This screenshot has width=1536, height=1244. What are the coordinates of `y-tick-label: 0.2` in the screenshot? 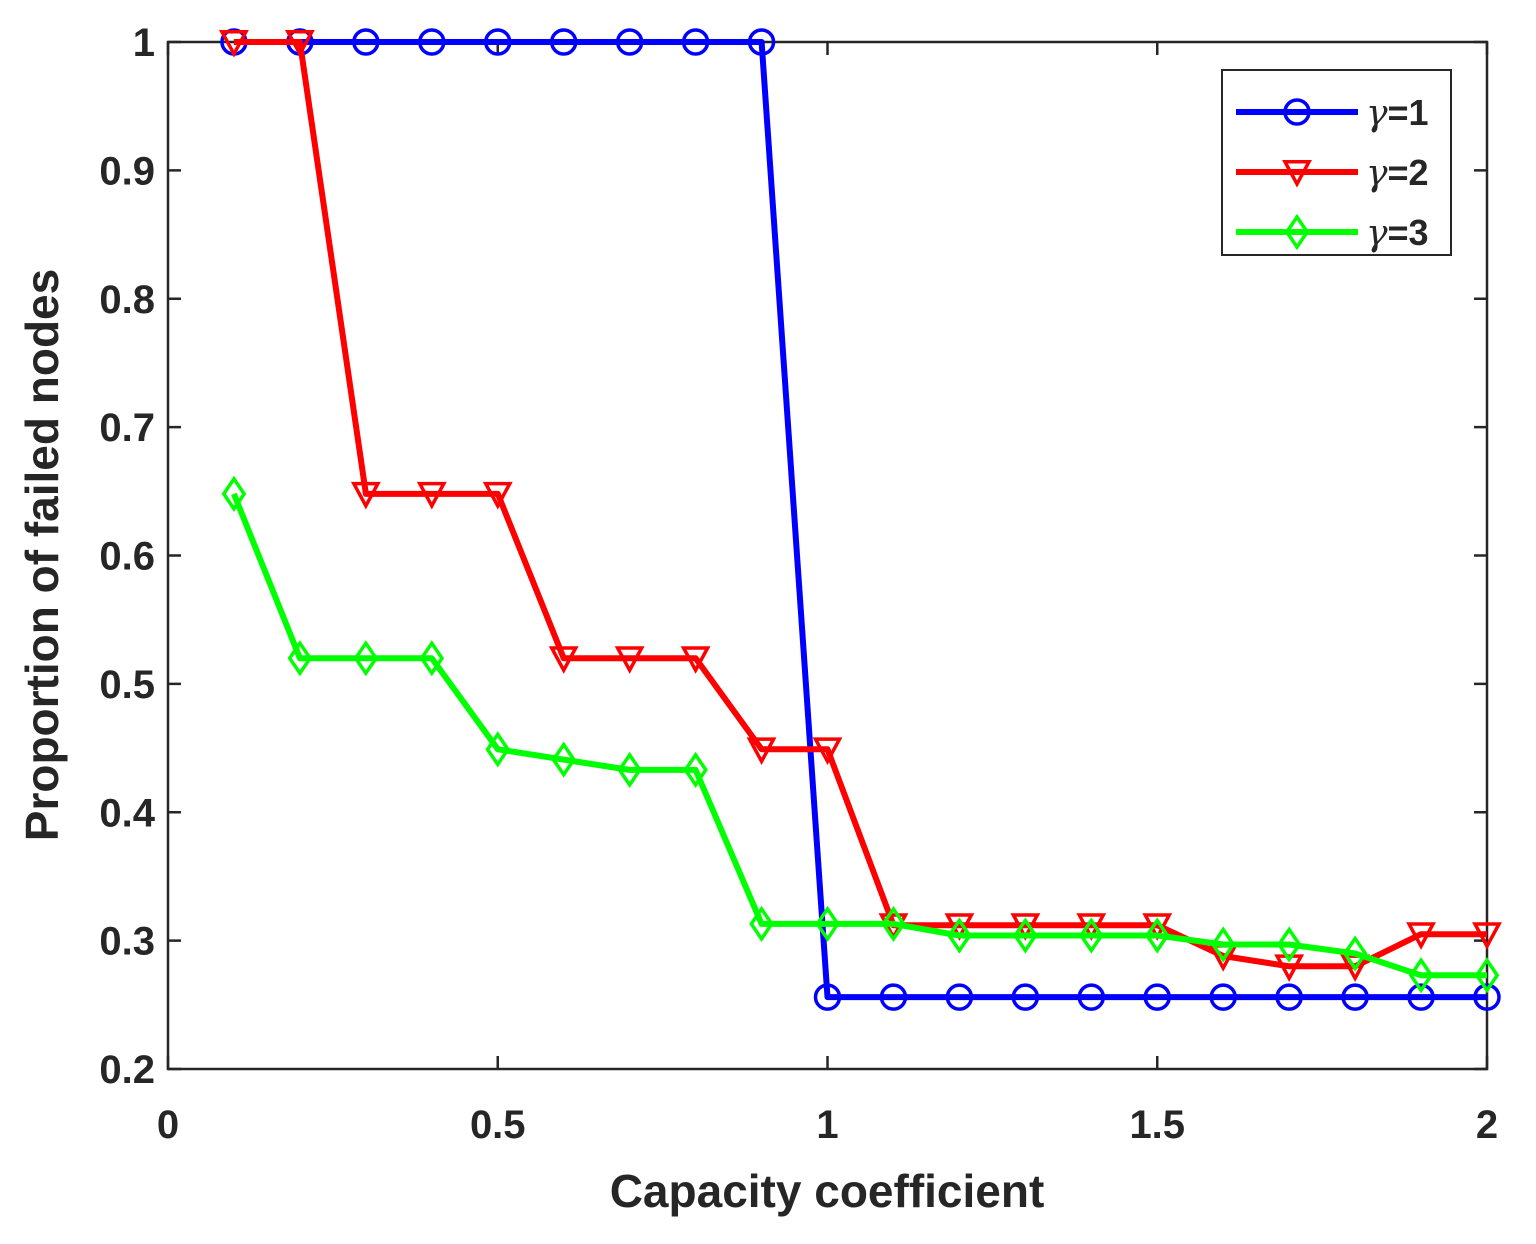 It's located at (127, 1070).